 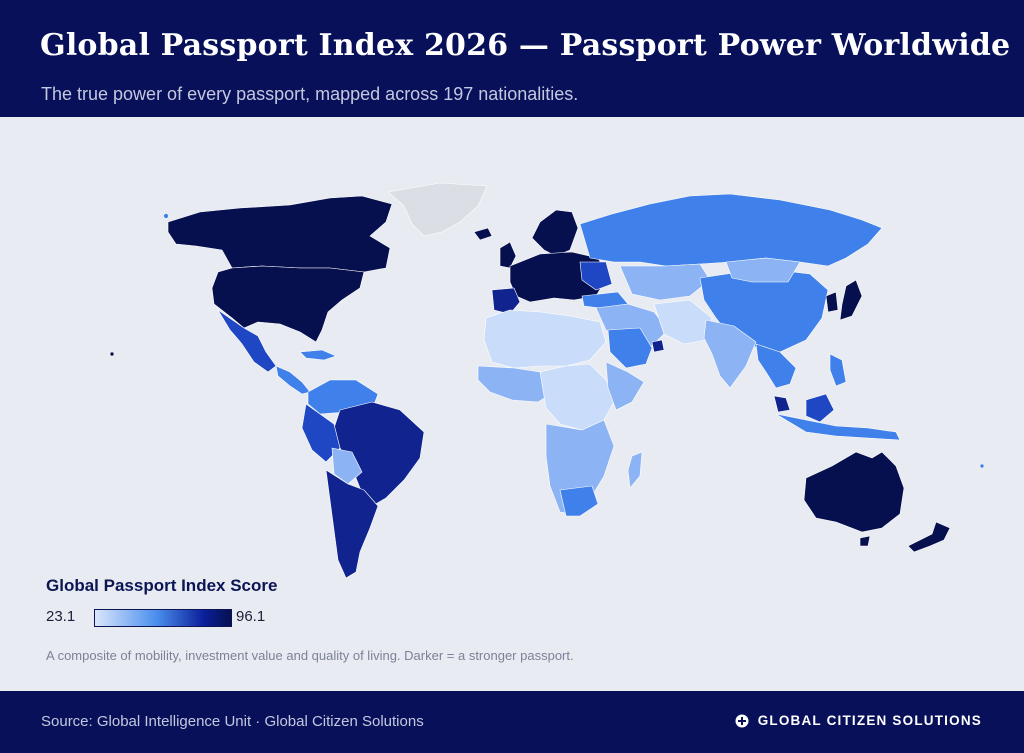 What do you see at coordinates (516, 384) in the screenshot?
I see `region-west-africa` at bounding box center [516, 384].